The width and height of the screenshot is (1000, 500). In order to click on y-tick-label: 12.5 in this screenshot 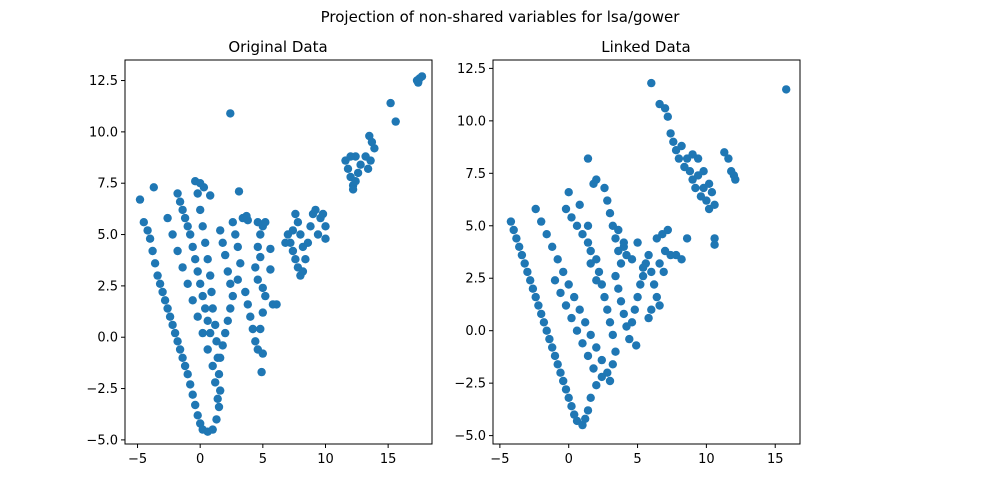, I will do `click(103, 81)`.